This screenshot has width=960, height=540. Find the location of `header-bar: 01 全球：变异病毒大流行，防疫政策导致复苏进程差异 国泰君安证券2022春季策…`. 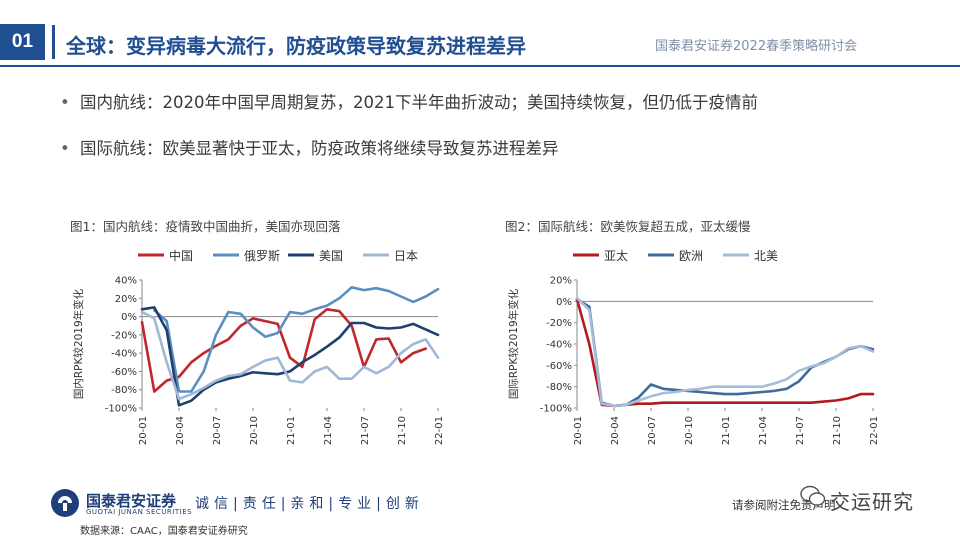

header-bar: 01 全球：变异病毒大流行，防疫政策导致复苏进程差异 国泰君安证券2022春季策… is located at coordinates (480, 37).